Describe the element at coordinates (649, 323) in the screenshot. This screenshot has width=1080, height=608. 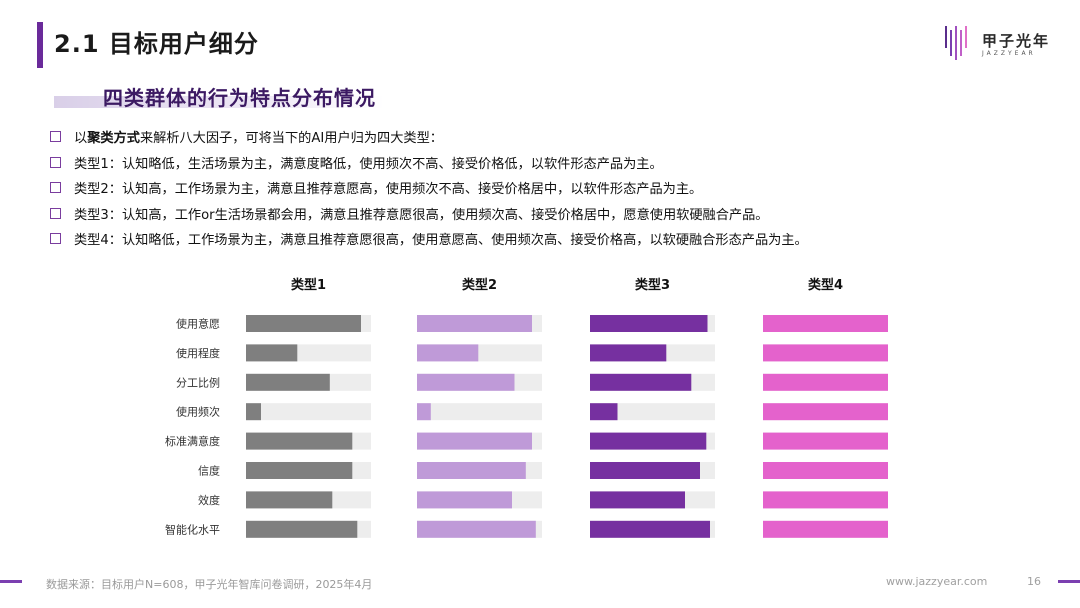
I see `bar-类型3-使用意愿` at that location.